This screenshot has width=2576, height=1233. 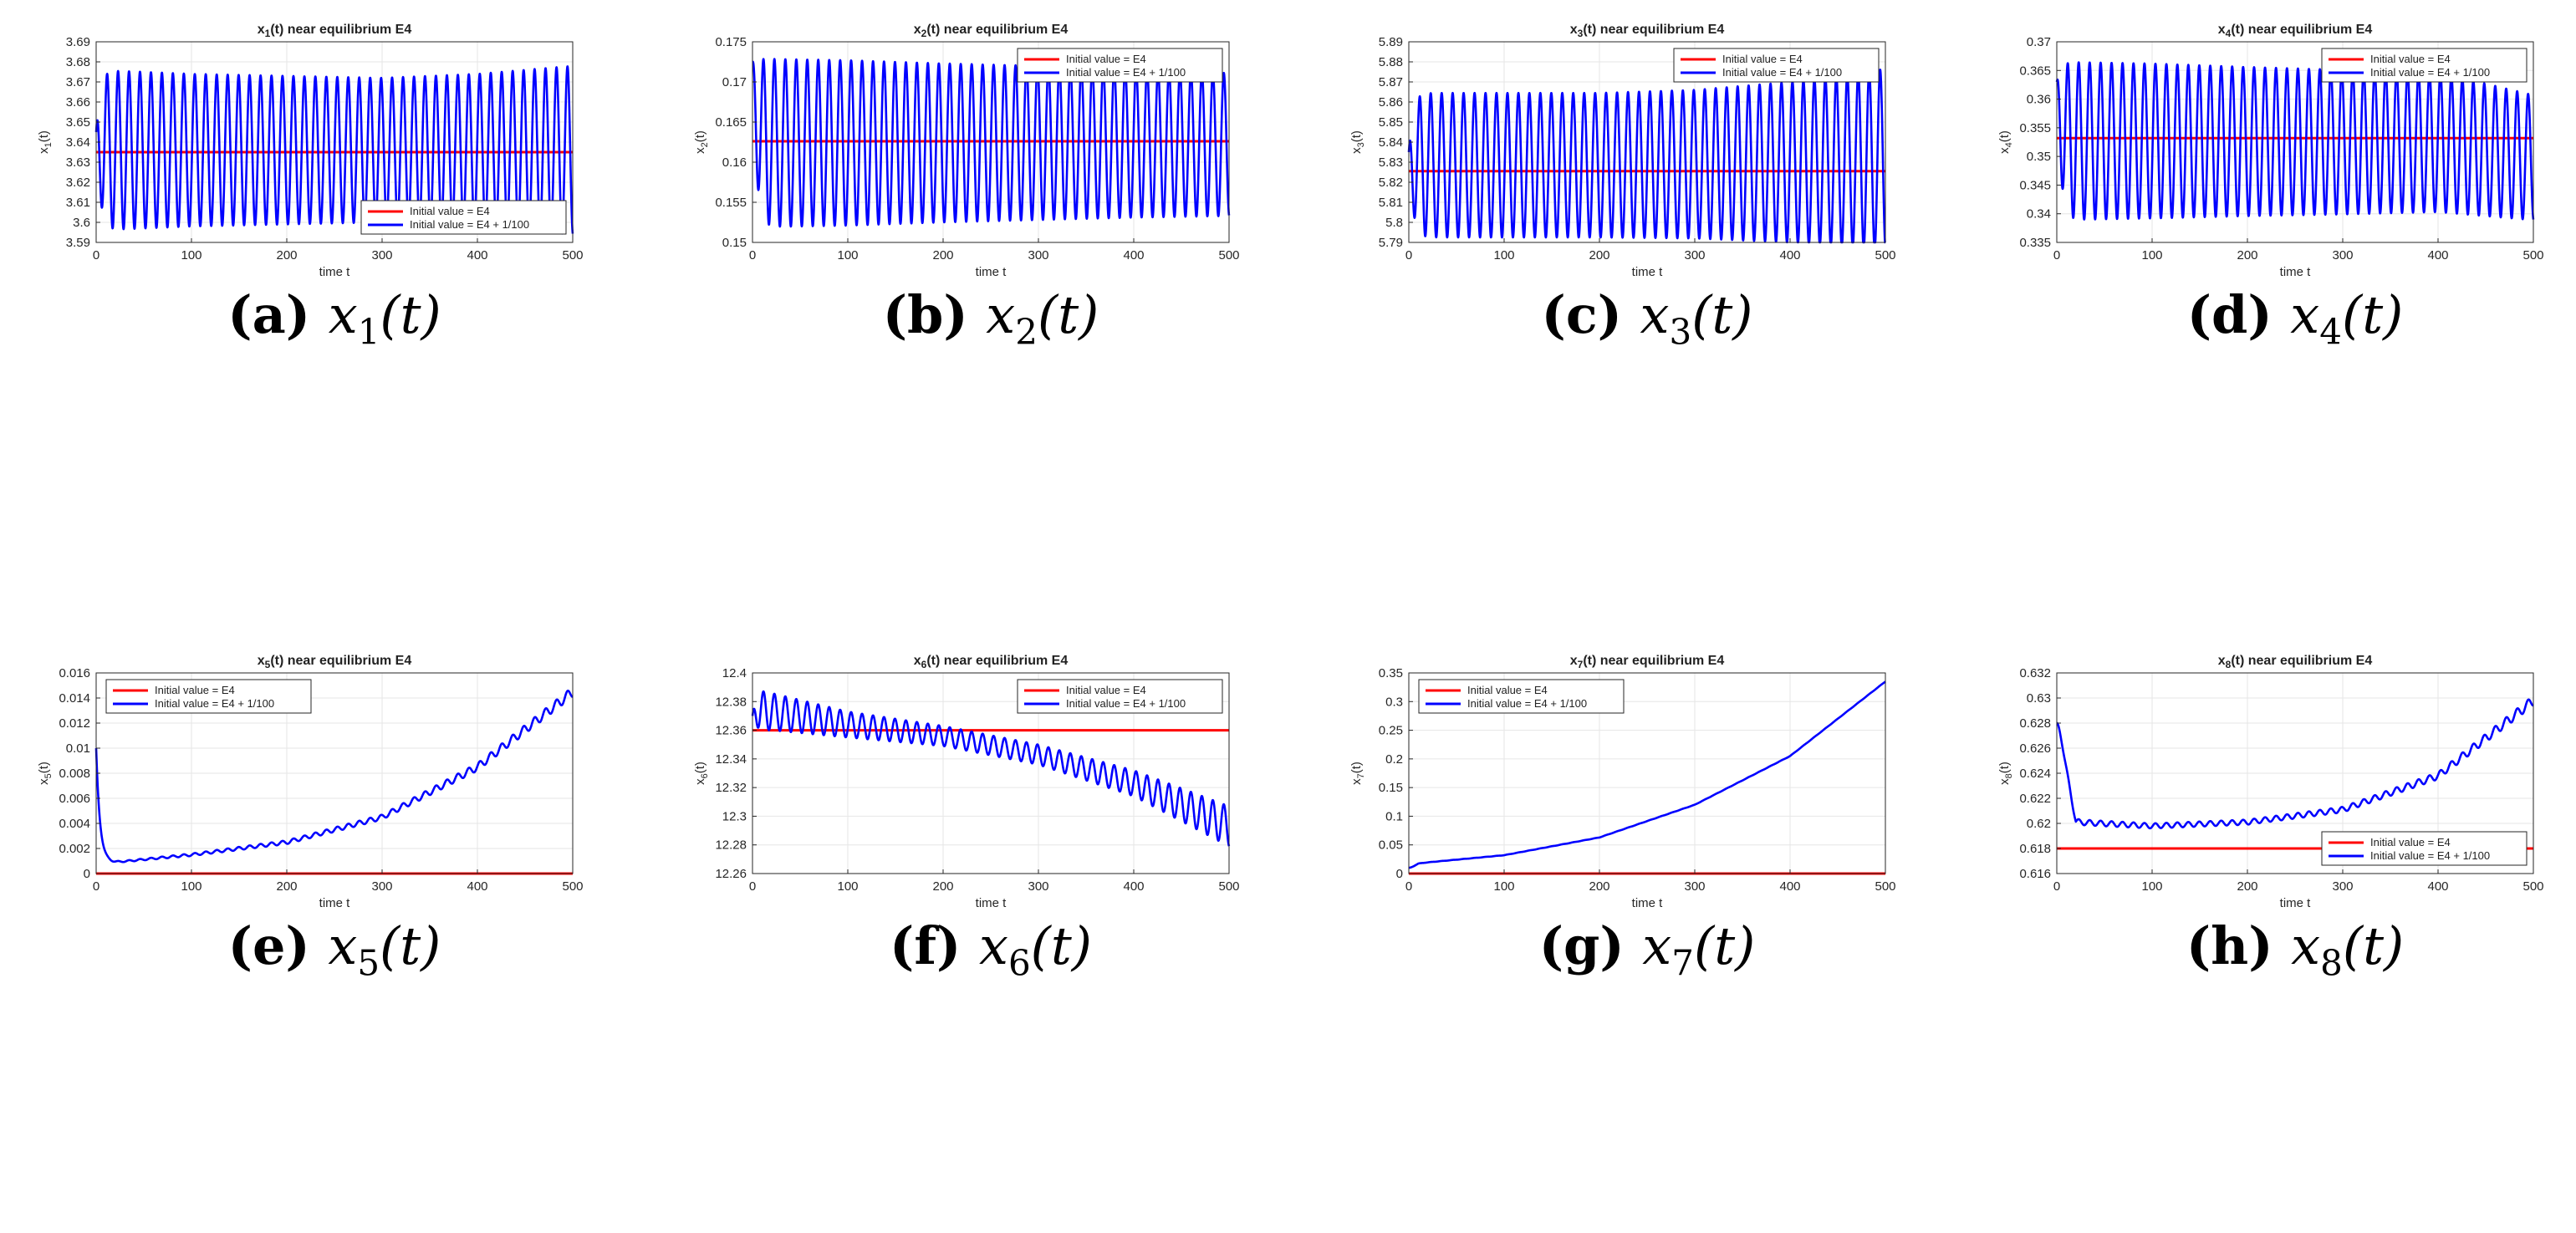 I want to click on caption-subscript: 6, so click(x=1019, y=963).